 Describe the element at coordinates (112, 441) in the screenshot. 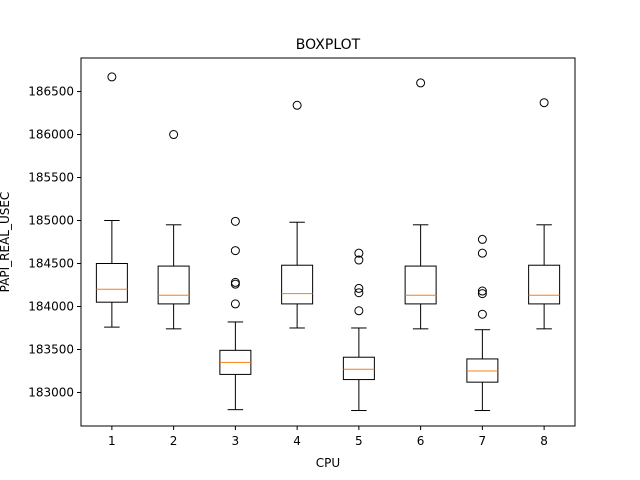

I see `x-tick-label: 1` at that location.